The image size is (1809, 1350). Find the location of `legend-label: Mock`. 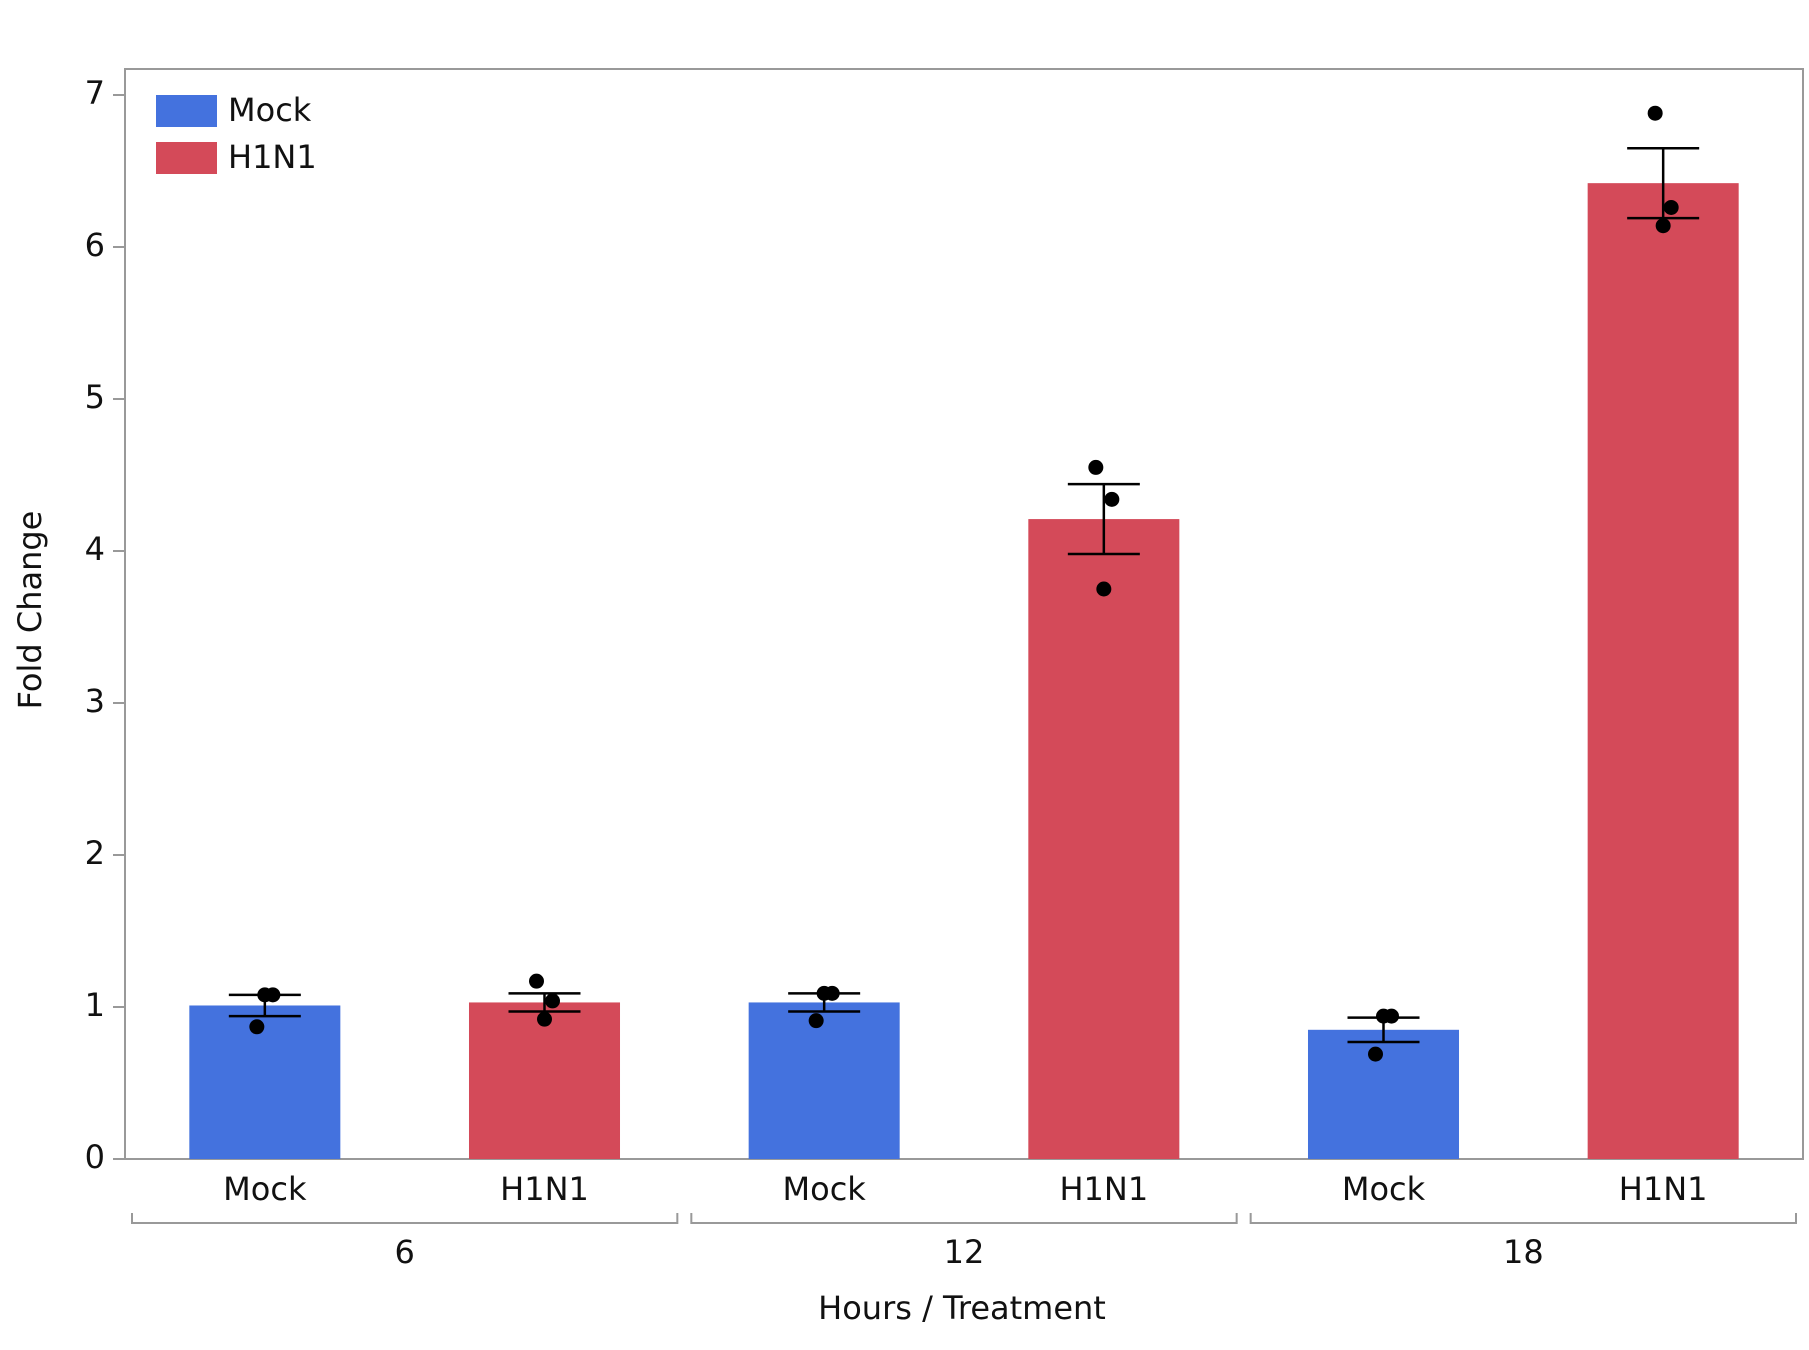

legend-label: Mock is located at coordinates (270, 110).